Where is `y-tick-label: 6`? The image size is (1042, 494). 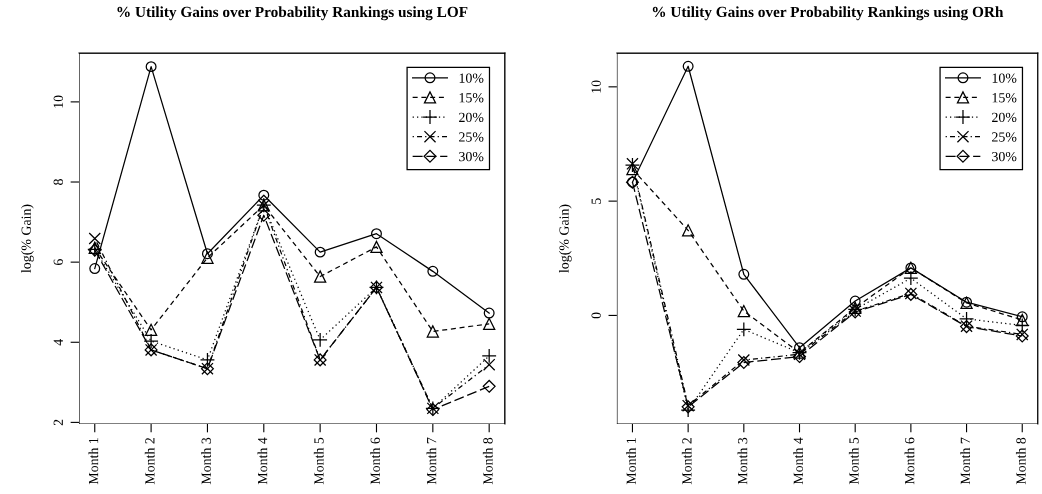 y-tick-label: 6 is located at coordinates (58, 262).